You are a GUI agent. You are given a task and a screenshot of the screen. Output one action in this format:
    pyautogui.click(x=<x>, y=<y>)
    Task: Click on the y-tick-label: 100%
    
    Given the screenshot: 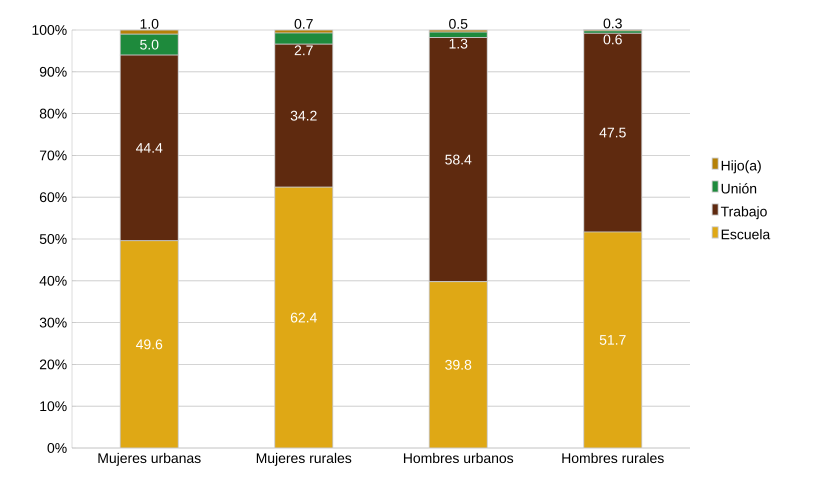 What is the action you would take?
    pyautogui.click(x=49, y=30)
    